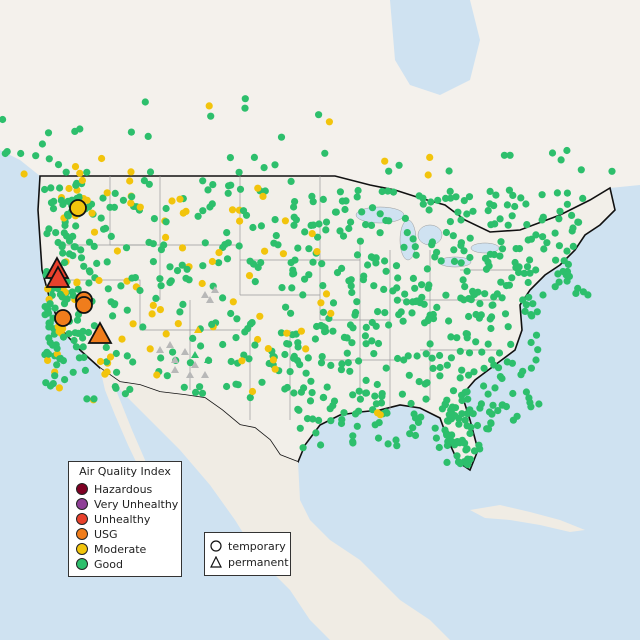  What do you see at coordinates (106, 534) in the screenshot?
I see `legend-label: USG` at bounding box center [106, 534].